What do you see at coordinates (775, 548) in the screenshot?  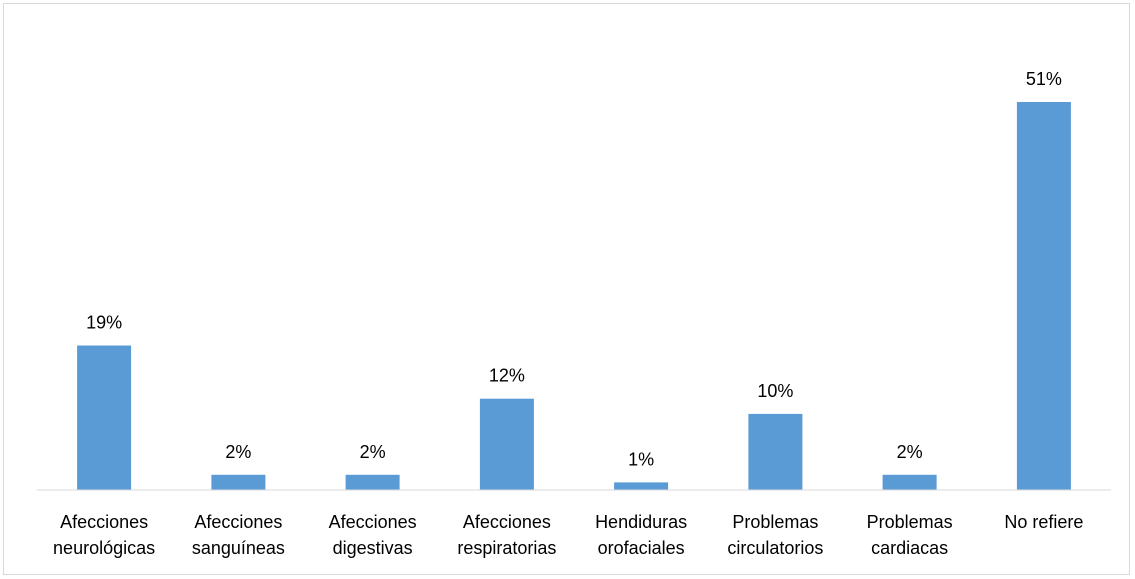 I see `category-label-line: circulatorios` at bounding box center [775, 548].